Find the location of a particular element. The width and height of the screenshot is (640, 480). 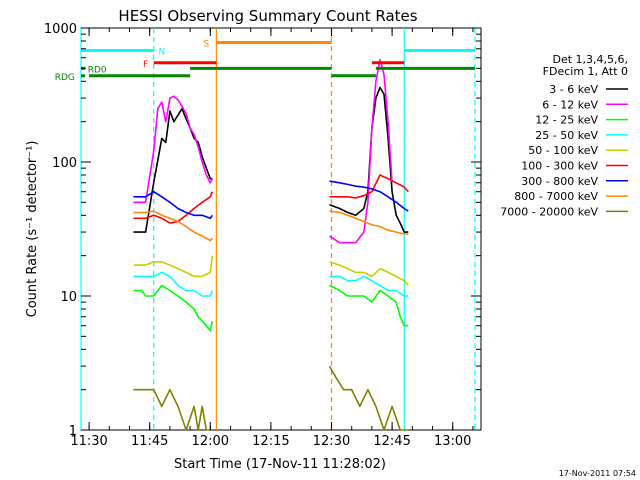

footer-timestamp: 17-Nov-2011 07:54 is located at coordinates (597, 473).